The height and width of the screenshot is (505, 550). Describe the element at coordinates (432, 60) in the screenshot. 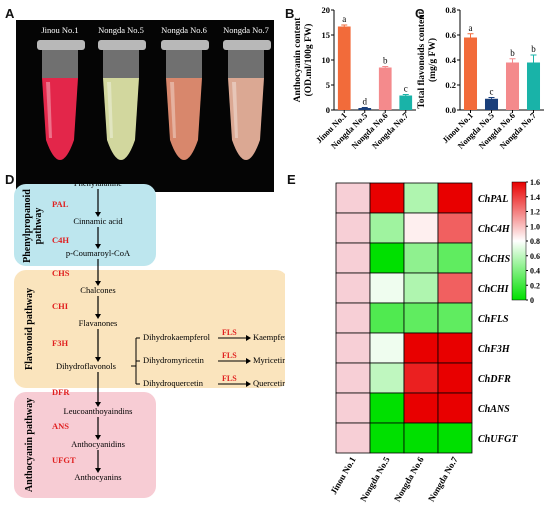

I see `y-axis-label-line: (mg/g FW)` at that location.